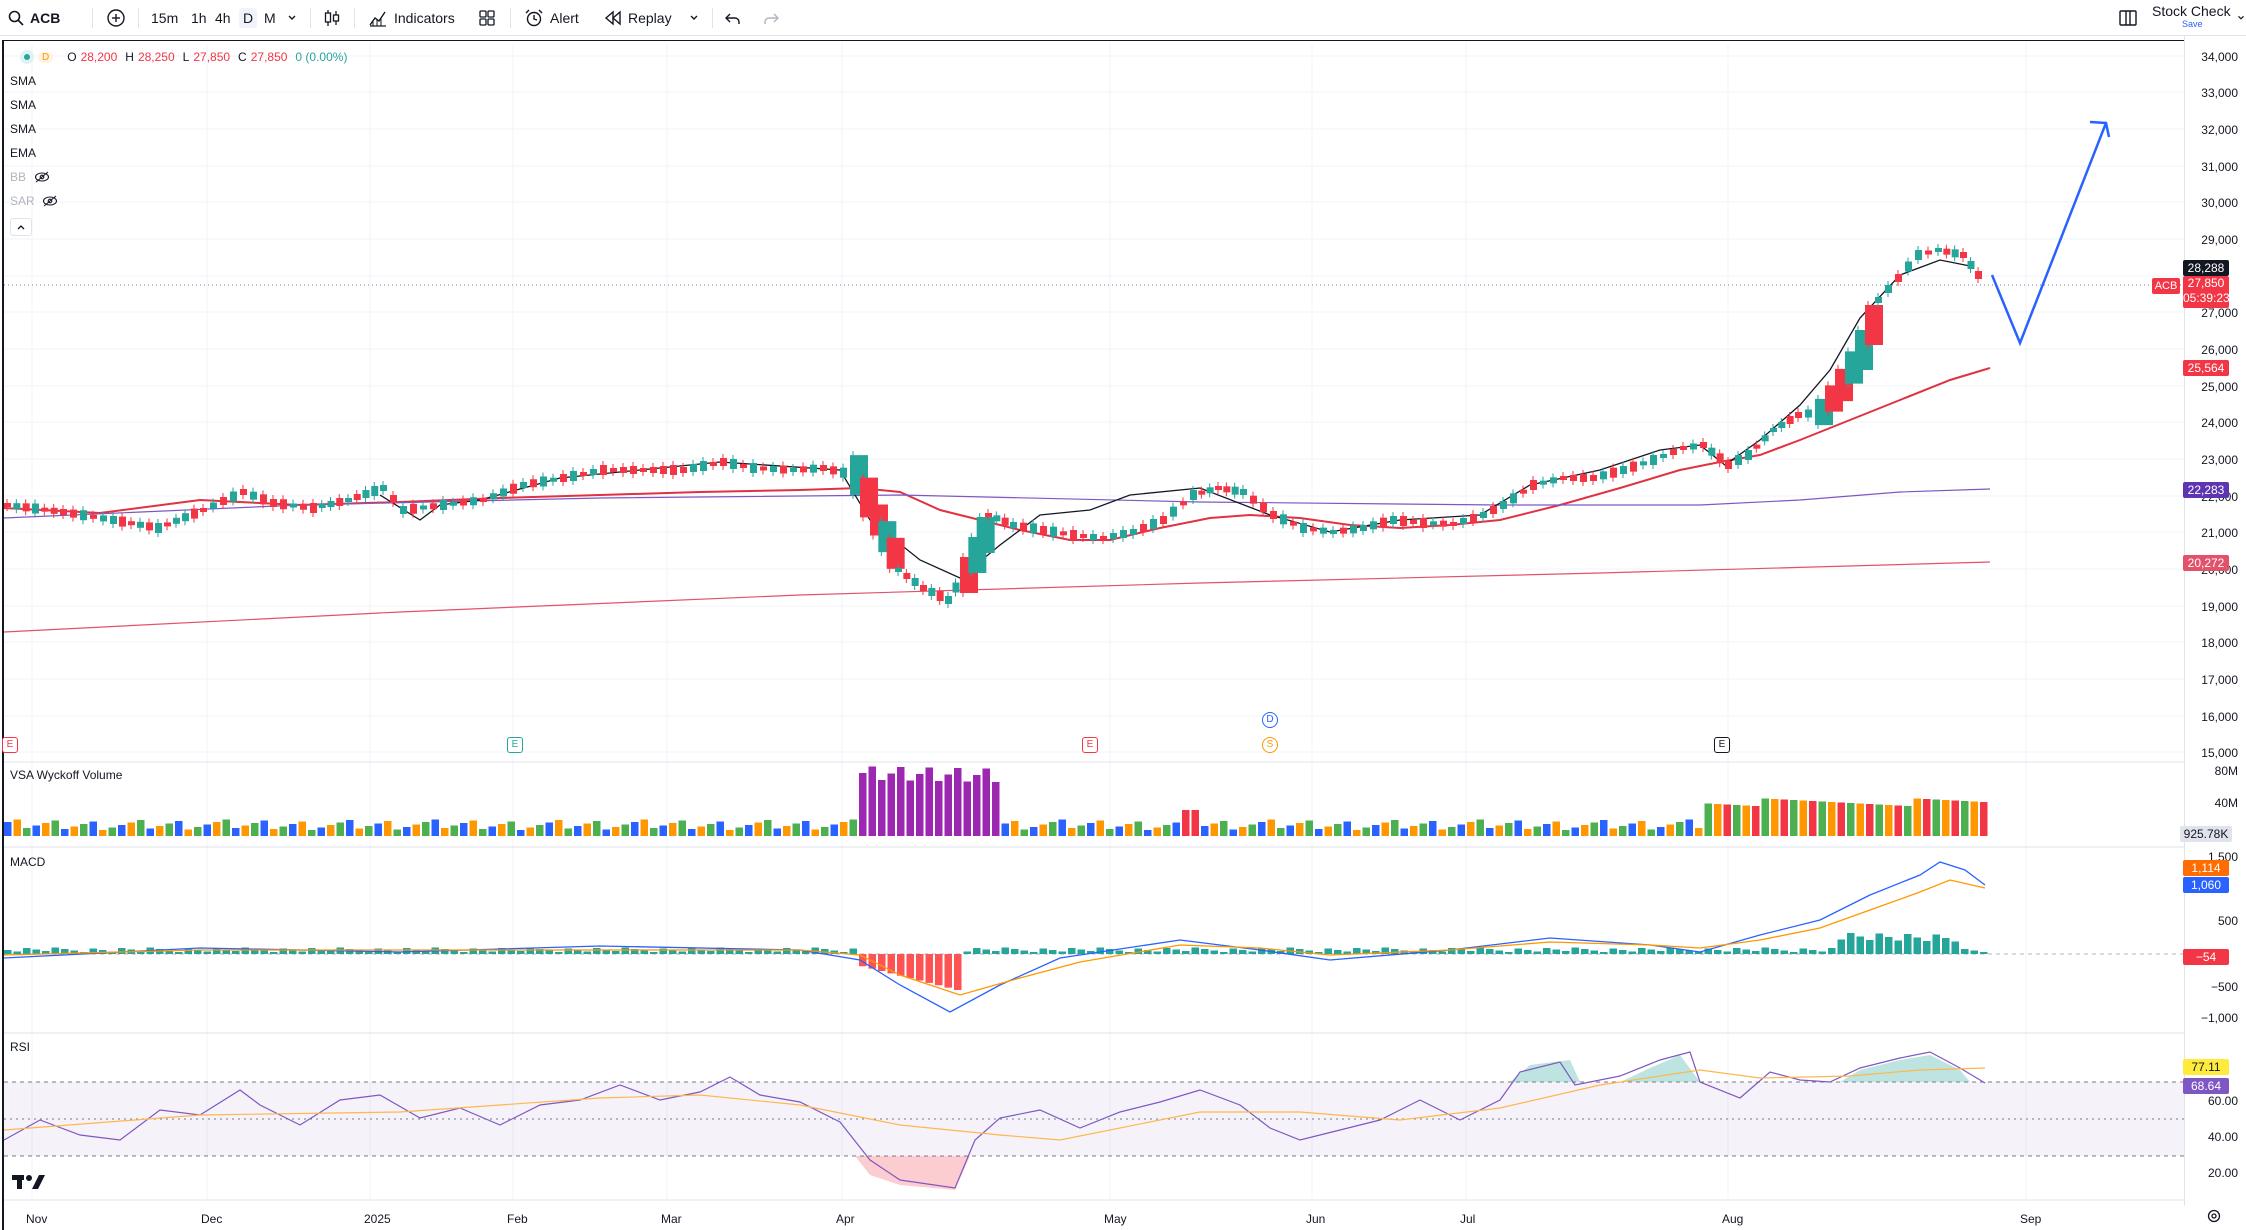 Image resolution: width=2246 pixels, height=1230 pixels. Describe the element at coordinates (1270, 720) in the screenshot. I see `dividend-event-marker: D` at that location.